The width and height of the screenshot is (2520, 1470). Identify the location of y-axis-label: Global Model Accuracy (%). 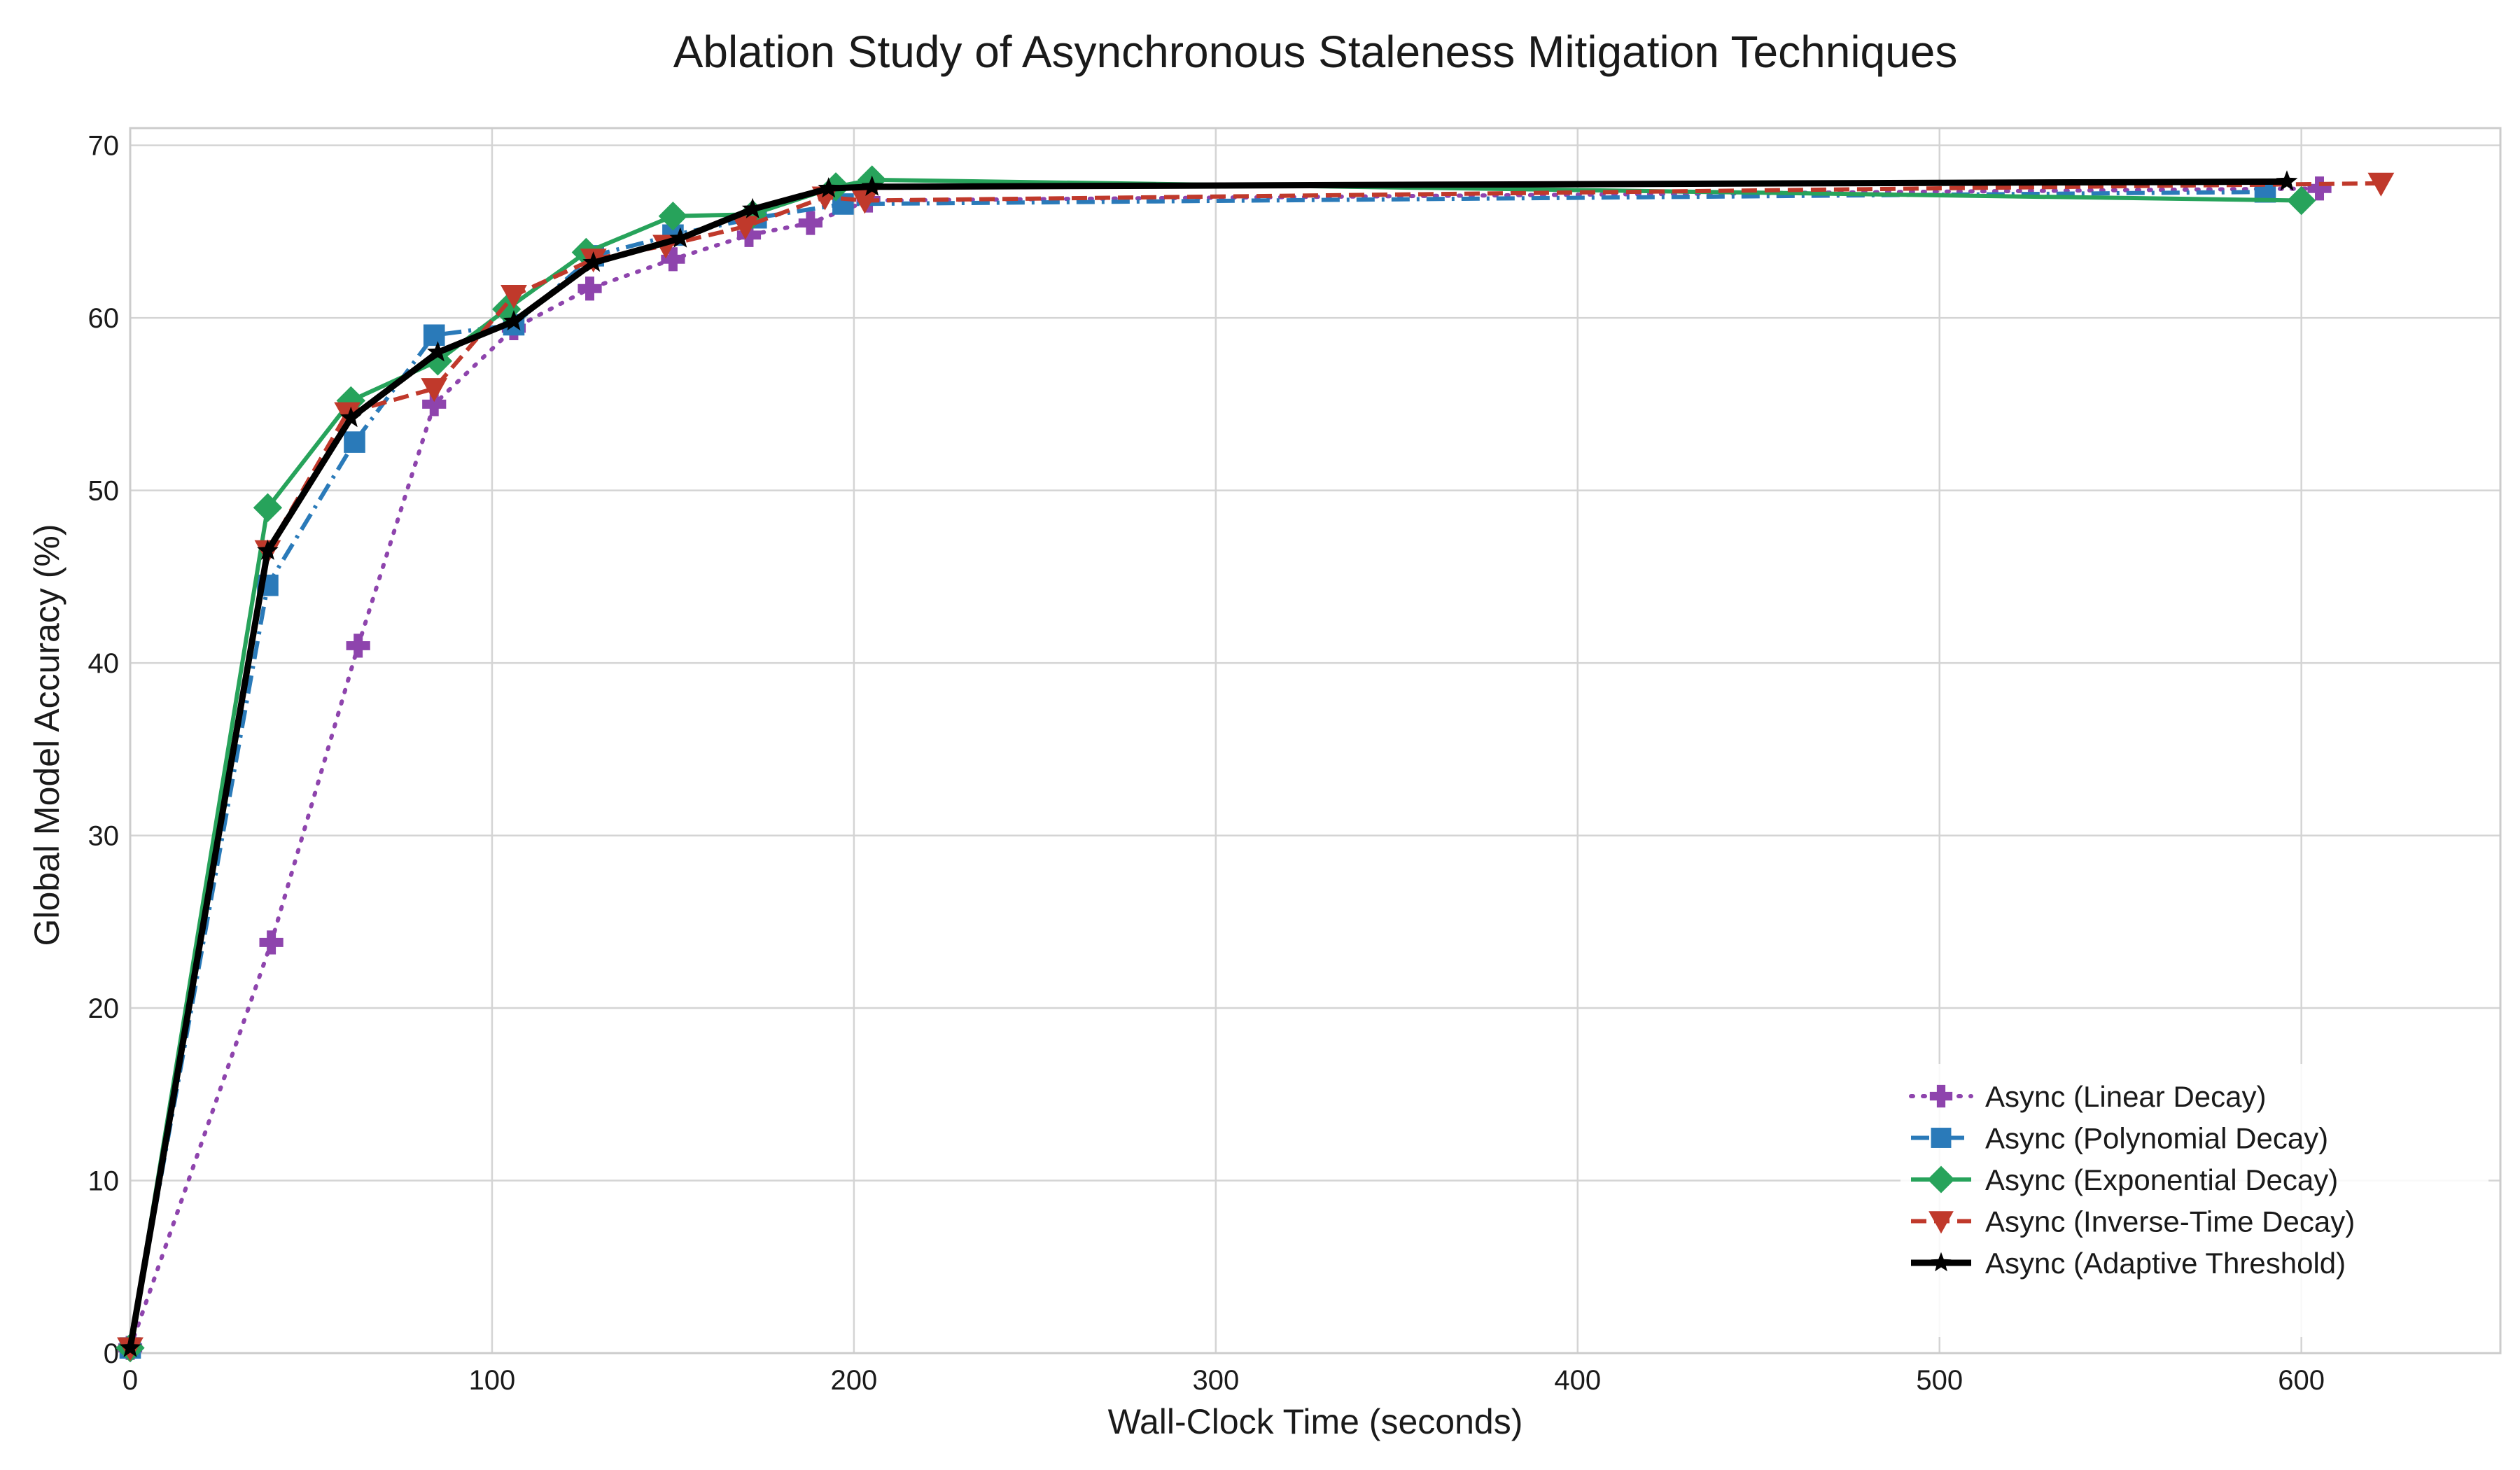
(46, 735).